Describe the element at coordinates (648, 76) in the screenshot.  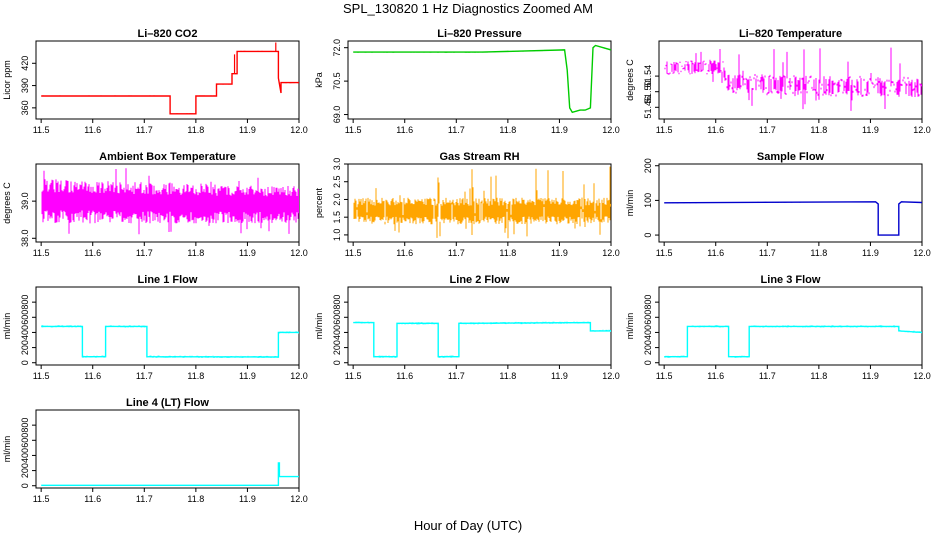
I see `y-tick-label: 51.54` at that location.